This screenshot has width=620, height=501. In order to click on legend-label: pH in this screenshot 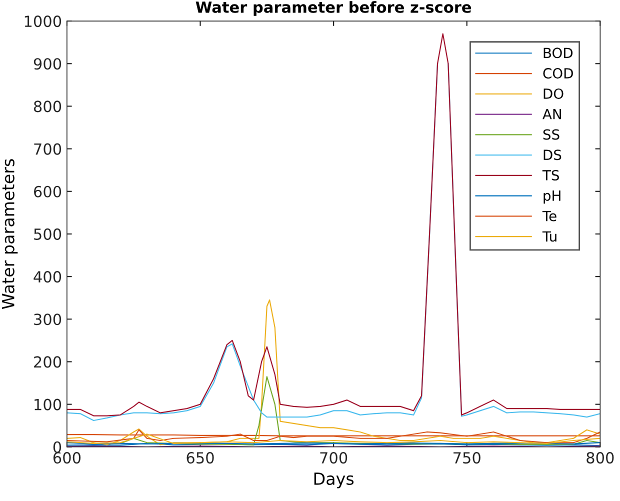, I will do `click(552, 197)`.